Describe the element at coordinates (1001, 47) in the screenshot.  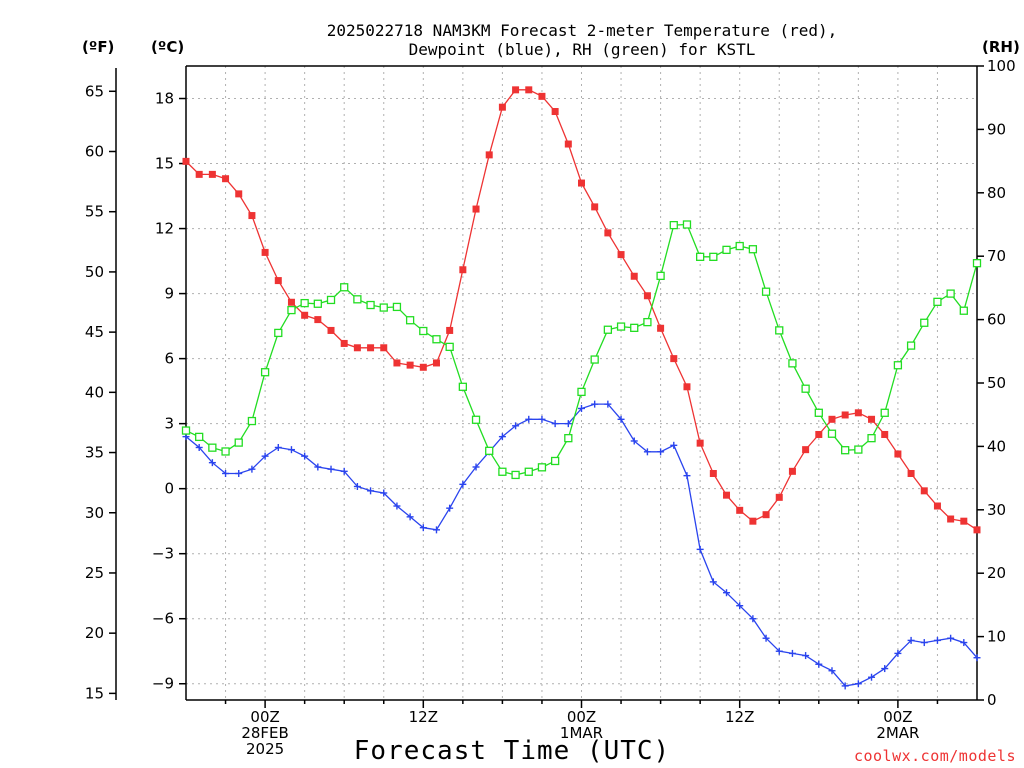
I see `rh-axis-label: (RH)` at that location.